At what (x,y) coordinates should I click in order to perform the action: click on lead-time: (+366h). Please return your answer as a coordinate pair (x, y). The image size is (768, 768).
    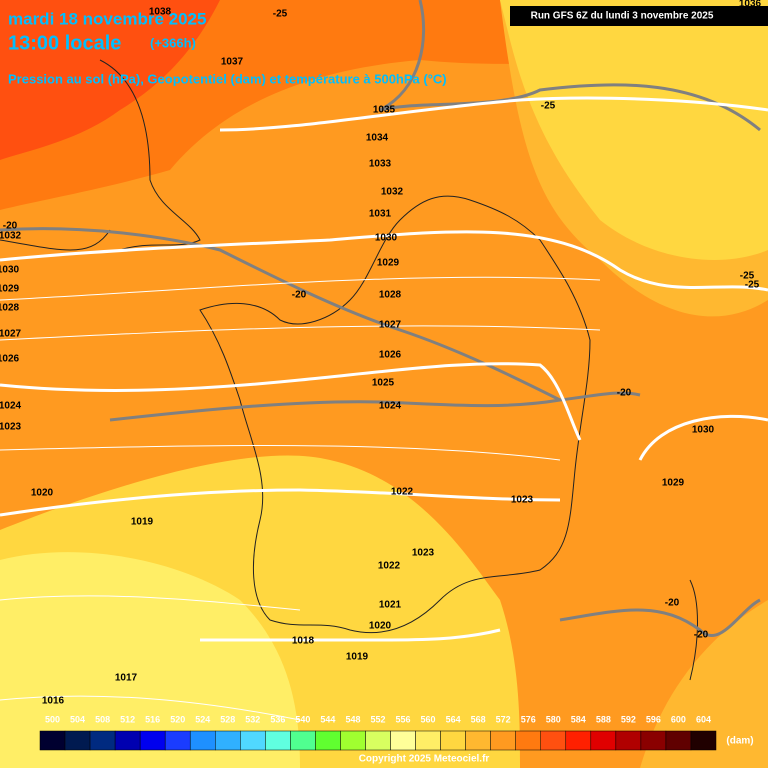
    Looking at the image, I should click on (173, 42).